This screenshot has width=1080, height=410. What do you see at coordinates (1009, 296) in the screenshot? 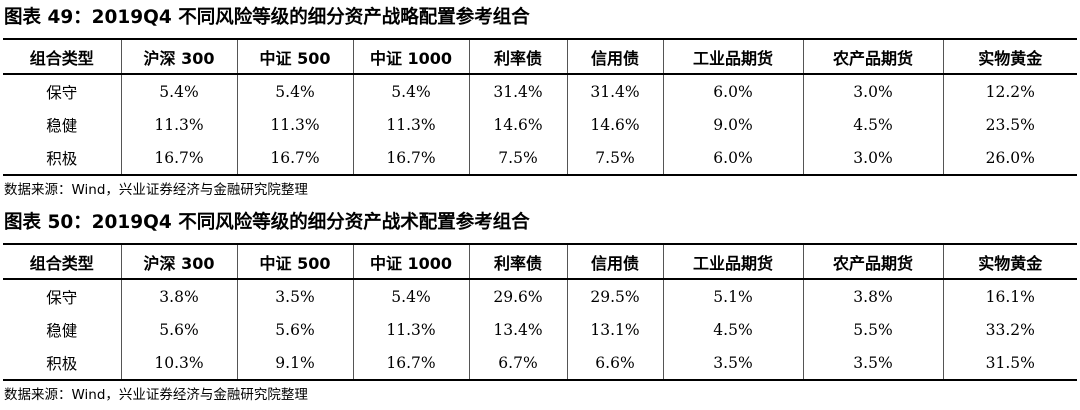
I see `table-cell: 16.1%` at bounding box center [1009, 296].